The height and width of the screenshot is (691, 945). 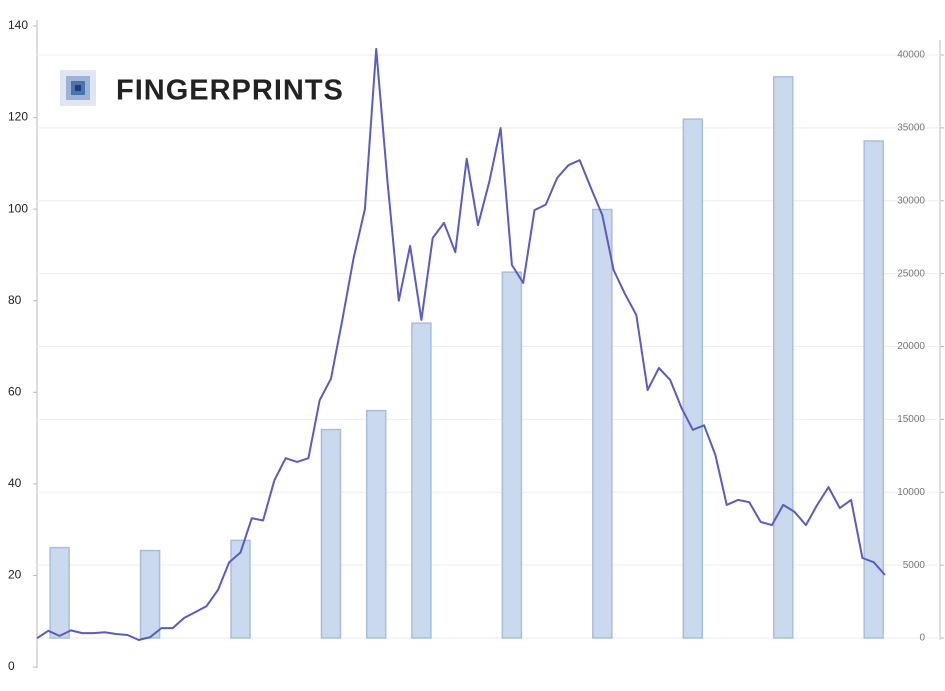 What do you see at coordinates (911, 55) in the screenshot?
I see `y2-tick-label: 40000` at bounding box center [911, 55].